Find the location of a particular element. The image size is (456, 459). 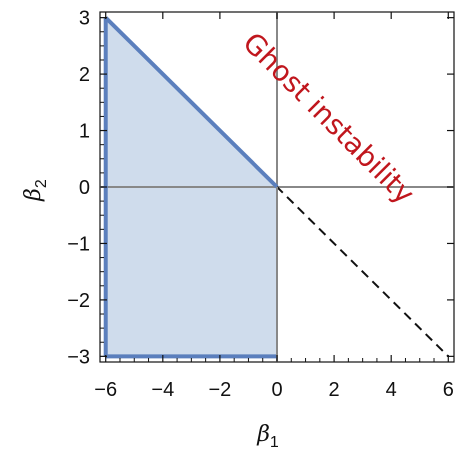

x-tick-label: 6 is located at coordinates (448, 390).